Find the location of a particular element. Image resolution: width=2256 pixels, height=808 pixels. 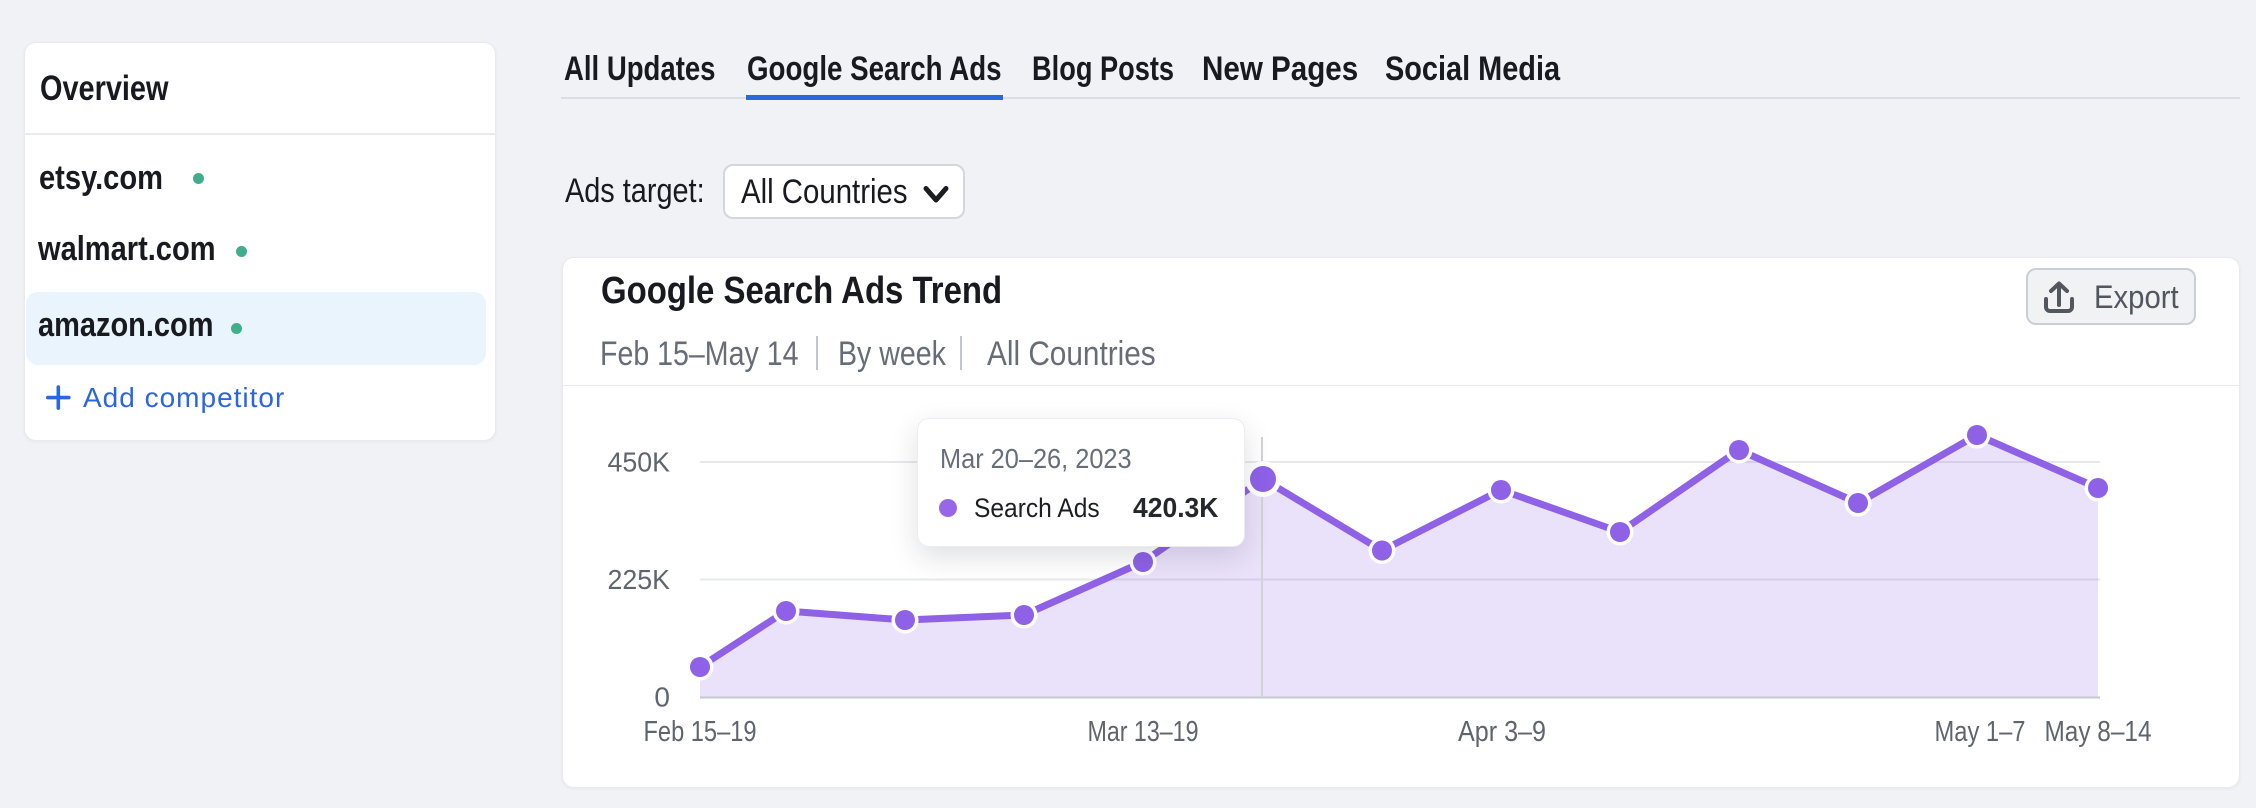

svg-text: Mar 13–19 is located at coordinates (1143, 732).